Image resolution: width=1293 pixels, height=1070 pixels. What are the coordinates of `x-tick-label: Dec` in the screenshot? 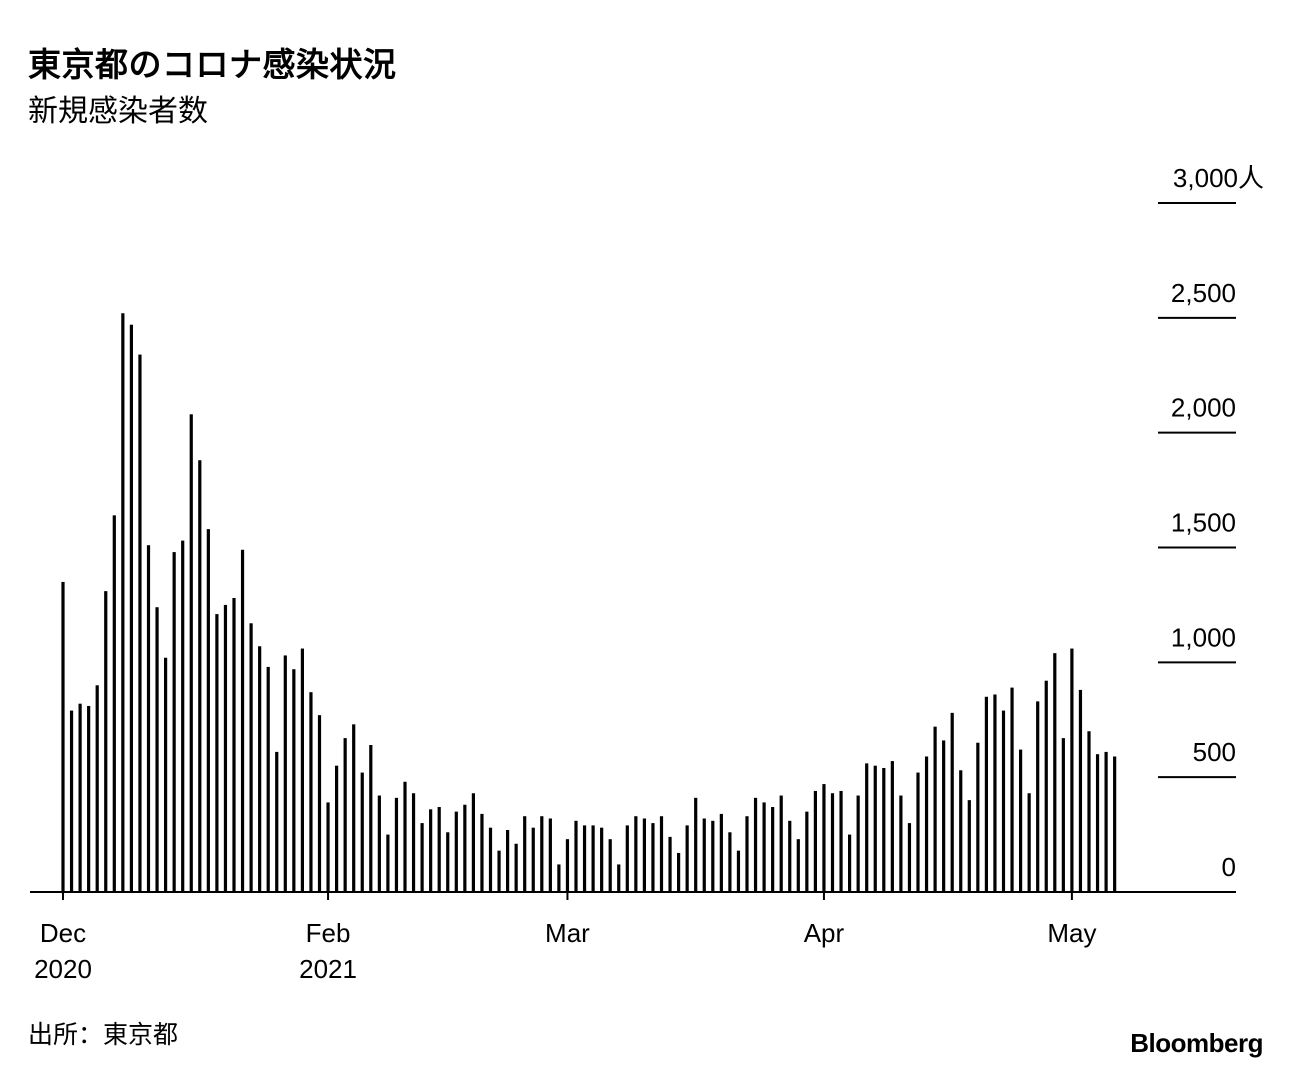 It's located at (63, 933).